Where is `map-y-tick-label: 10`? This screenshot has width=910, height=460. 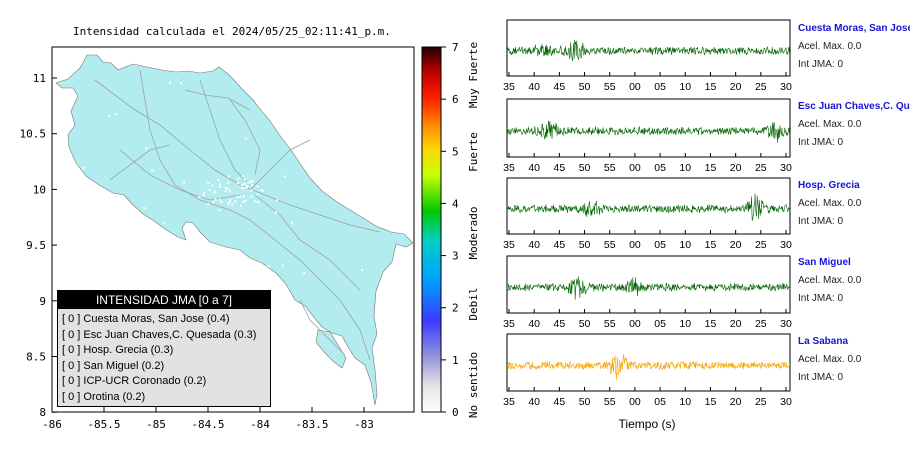
map-y-tick-label: 10 is located at coordinates (39, 189).